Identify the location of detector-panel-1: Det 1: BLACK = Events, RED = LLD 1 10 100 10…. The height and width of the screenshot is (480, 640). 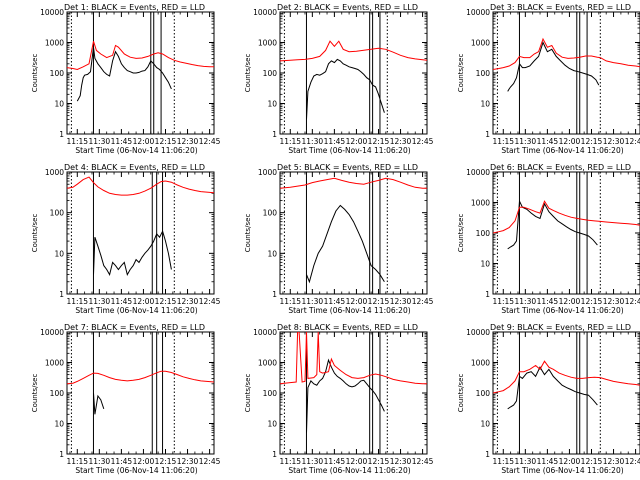
(126, 79).